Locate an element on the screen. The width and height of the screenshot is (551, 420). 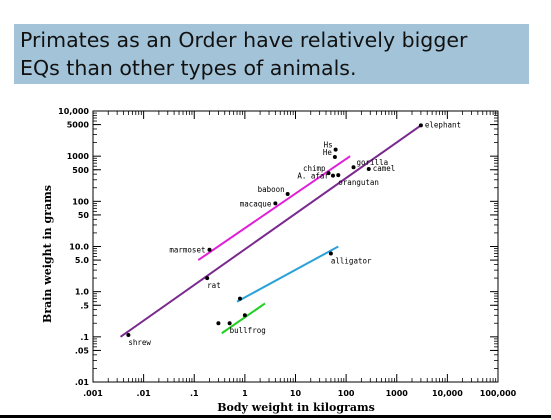
point-label: macaque is located at coordinates (256, 203).